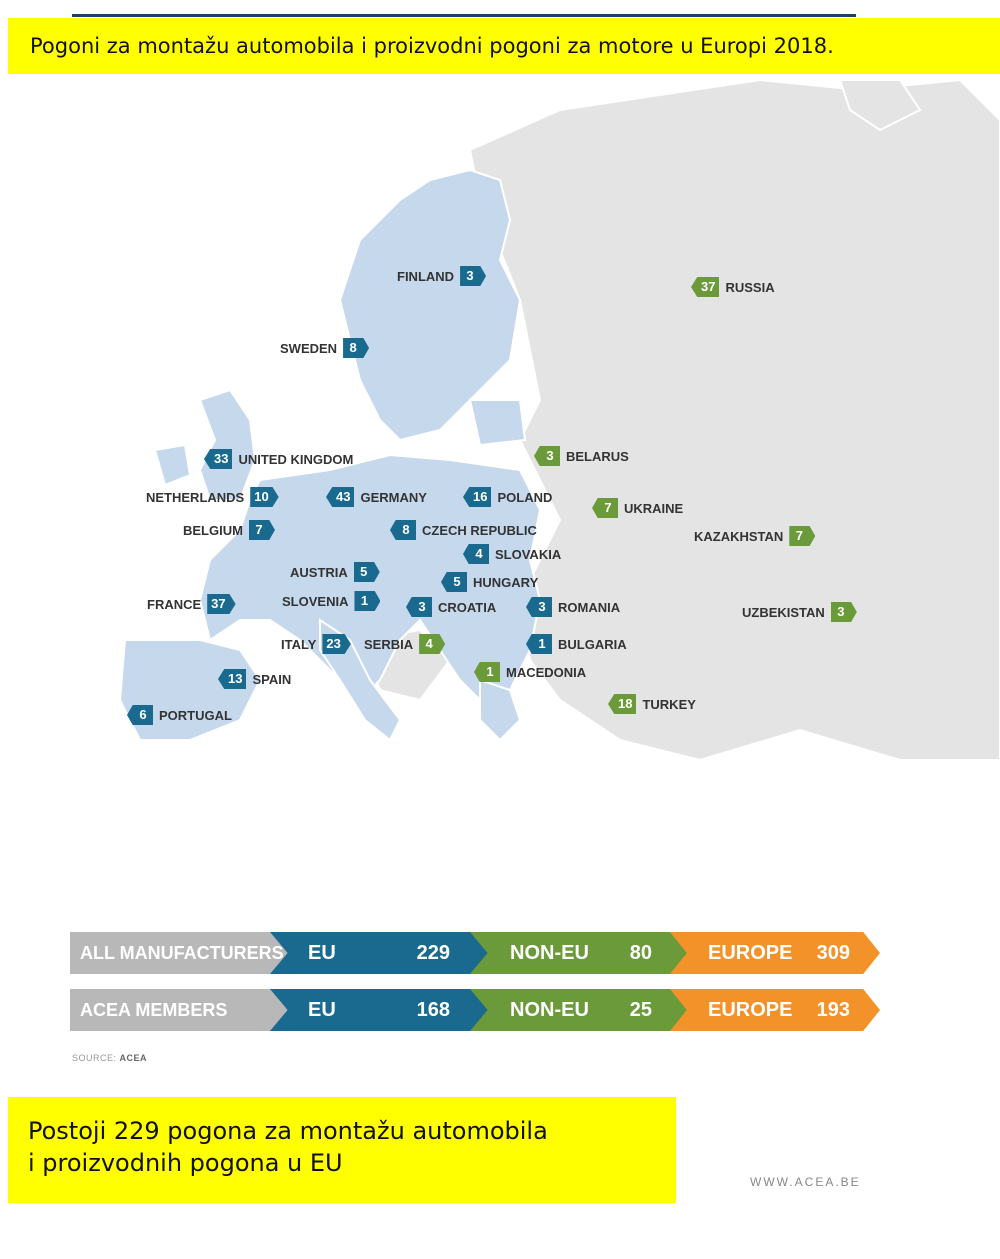 This screenshot has height=1259, width=1000. I want to click on country-label-germany: 43 GERMANY, so click(379, 497).